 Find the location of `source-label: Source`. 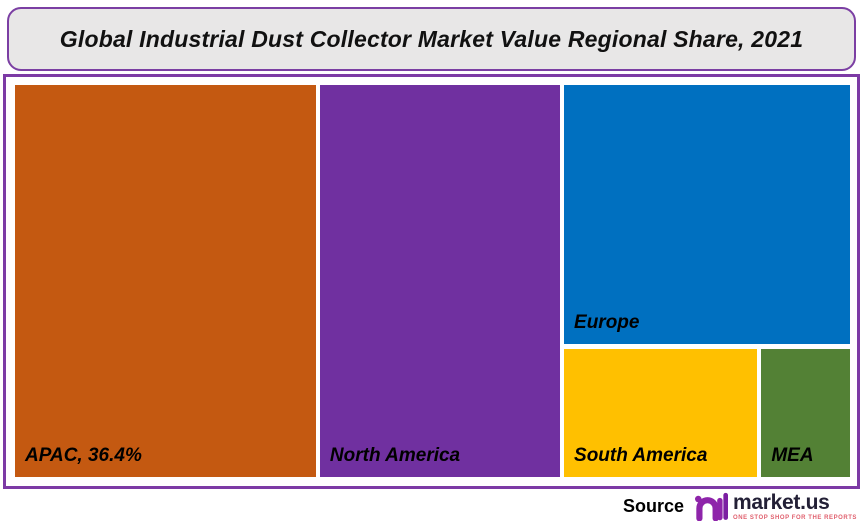

source-label: Source is located at coordinates (653, 505).